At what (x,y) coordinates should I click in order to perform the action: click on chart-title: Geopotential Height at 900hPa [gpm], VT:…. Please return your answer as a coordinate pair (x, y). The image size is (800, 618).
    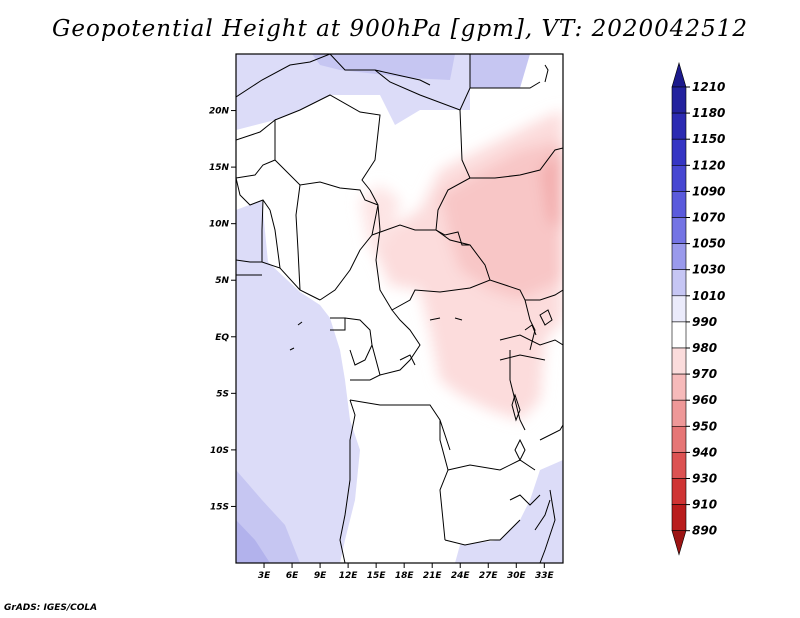
    Looking at the image, I should click on (400, 29).